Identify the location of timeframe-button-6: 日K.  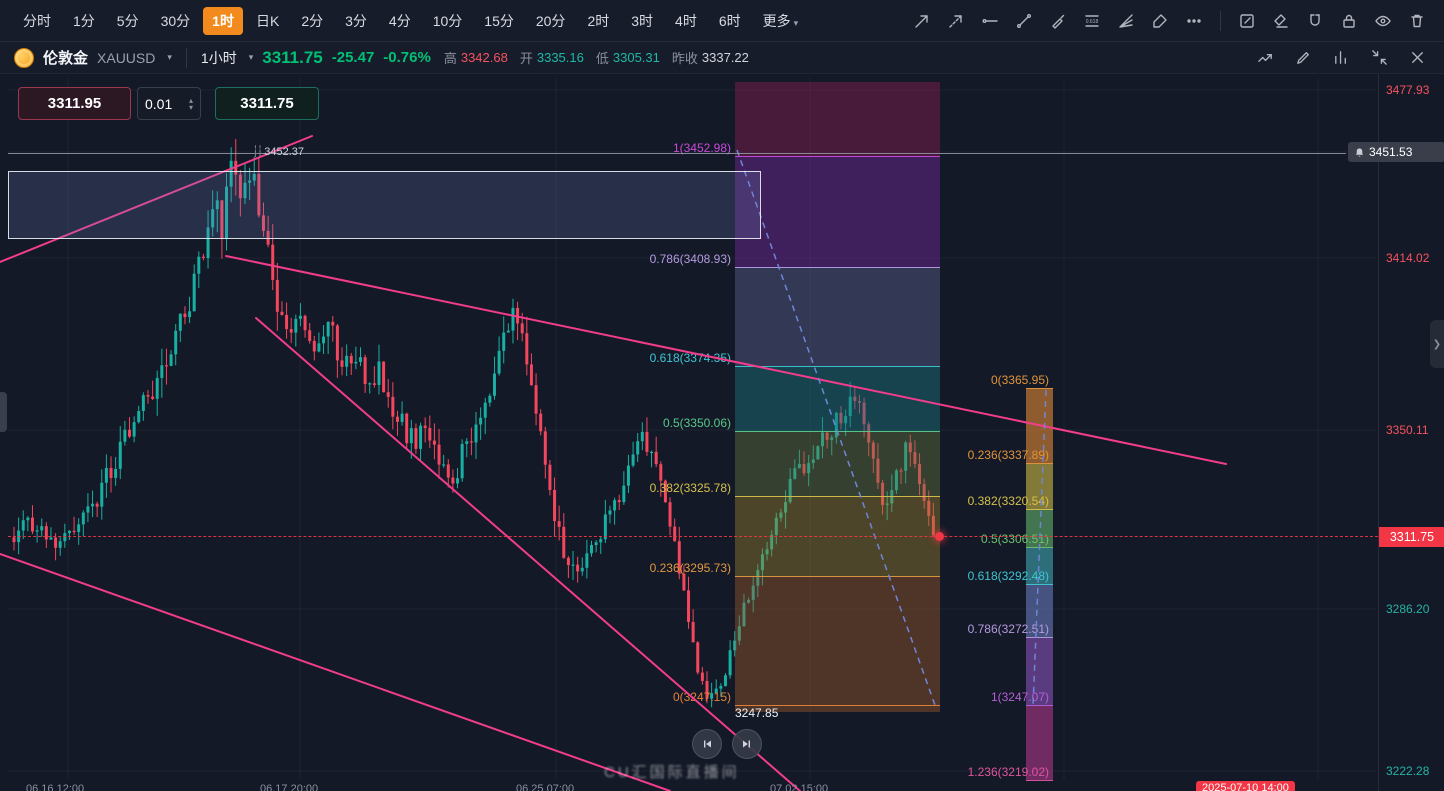
(267, 20).